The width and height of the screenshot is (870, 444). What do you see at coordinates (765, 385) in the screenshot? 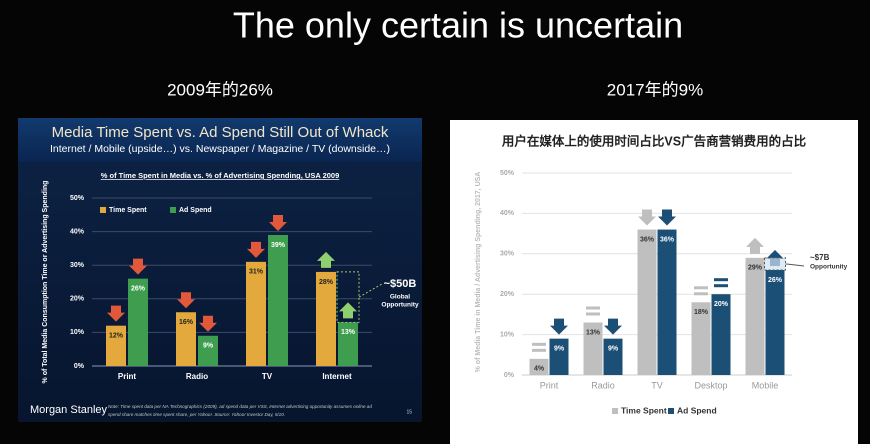
I see `x-tick-label: Mobile` at bounding box center [765, 385].